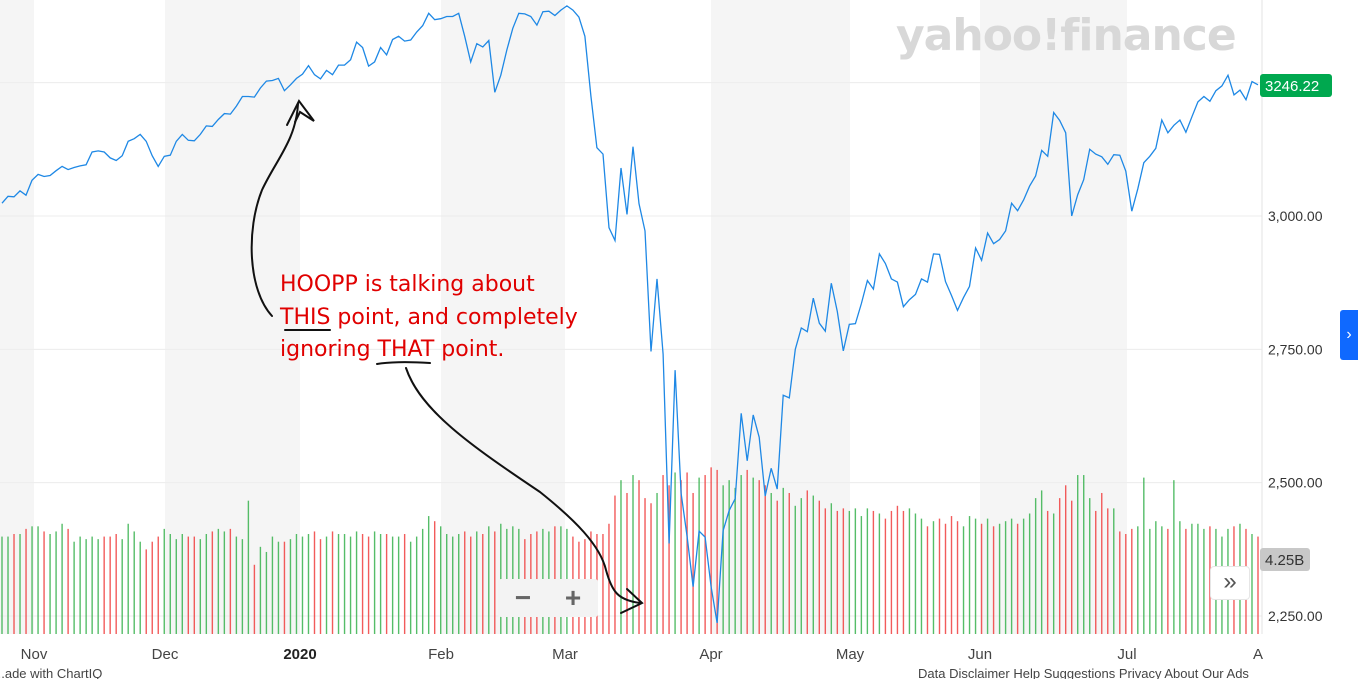 This screenshot has height=679, width=1358. Describe the element at coordinates (274, 210) in the screenshot. I see `this-point-arrow` at that location.